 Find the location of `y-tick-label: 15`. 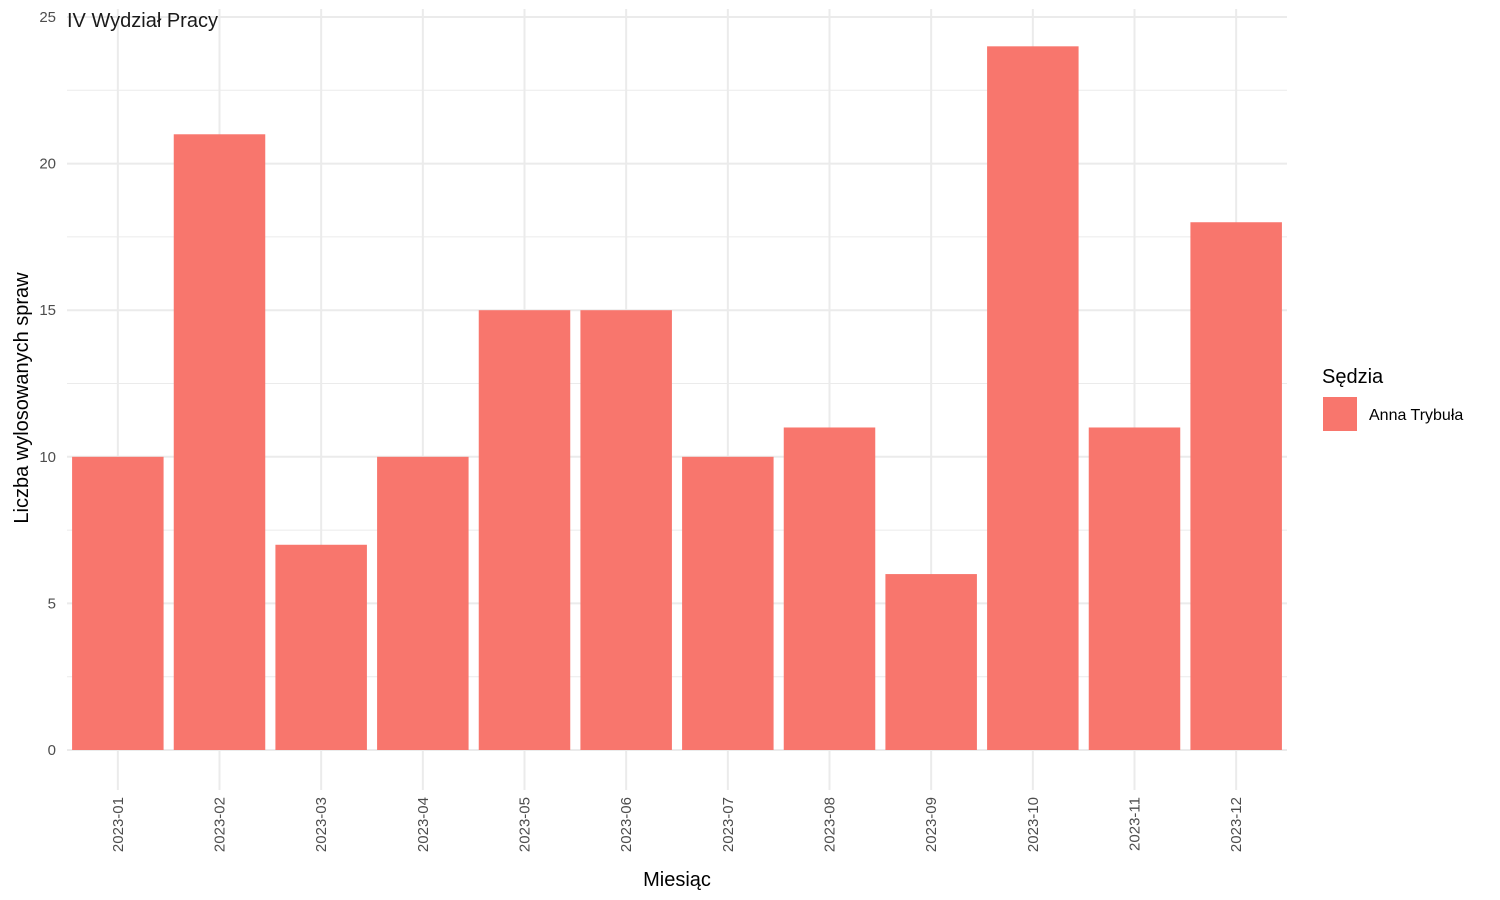

y-tick-label: 15 is located at coordinates (47, 310).